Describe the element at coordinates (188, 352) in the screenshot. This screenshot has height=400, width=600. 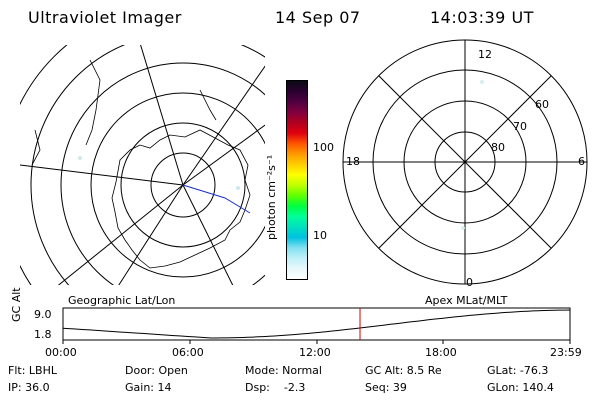
I see `x-tick-0600: 06:00` at that location.